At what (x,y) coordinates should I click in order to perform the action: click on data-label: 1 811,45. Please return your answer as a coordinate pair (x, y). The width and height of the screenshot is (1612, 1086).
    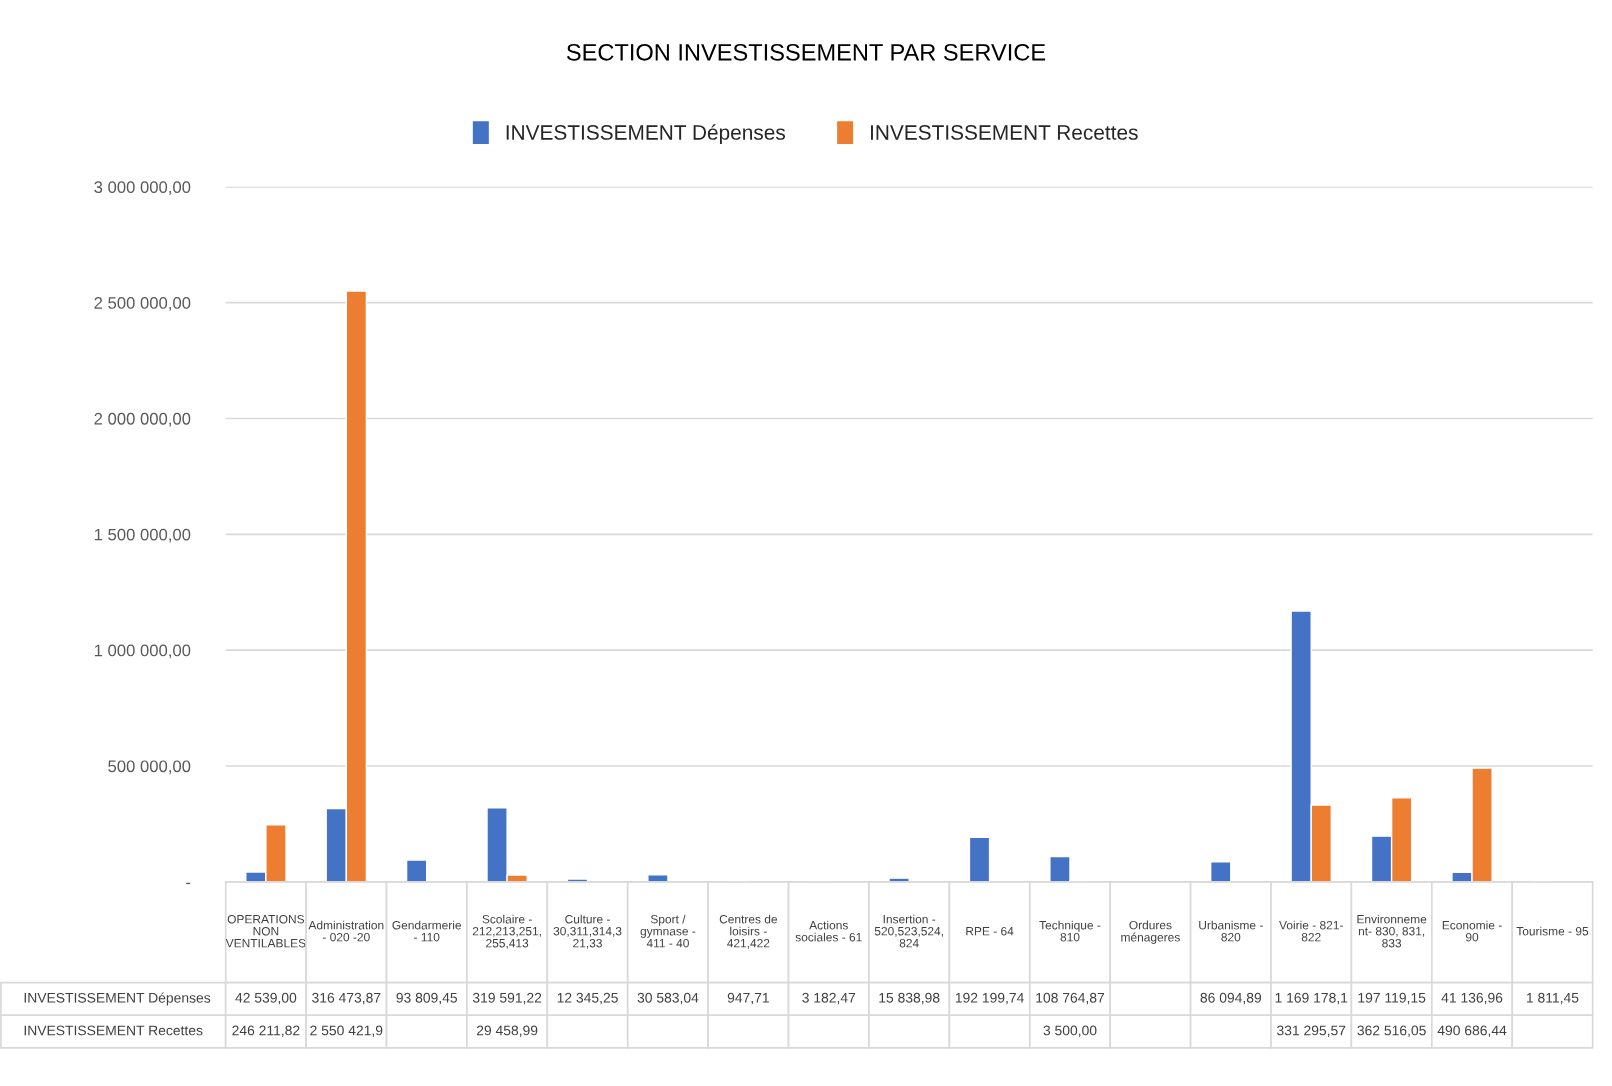
    Looking at the image, I should click on (1552, 998).